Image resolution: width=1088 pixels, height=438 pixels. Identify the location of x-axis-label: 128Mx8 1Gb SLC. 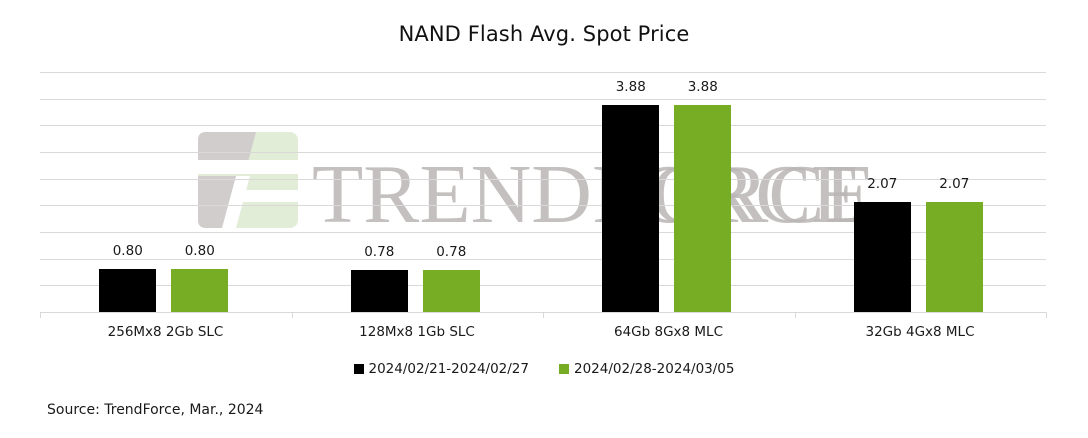
(417, 332).